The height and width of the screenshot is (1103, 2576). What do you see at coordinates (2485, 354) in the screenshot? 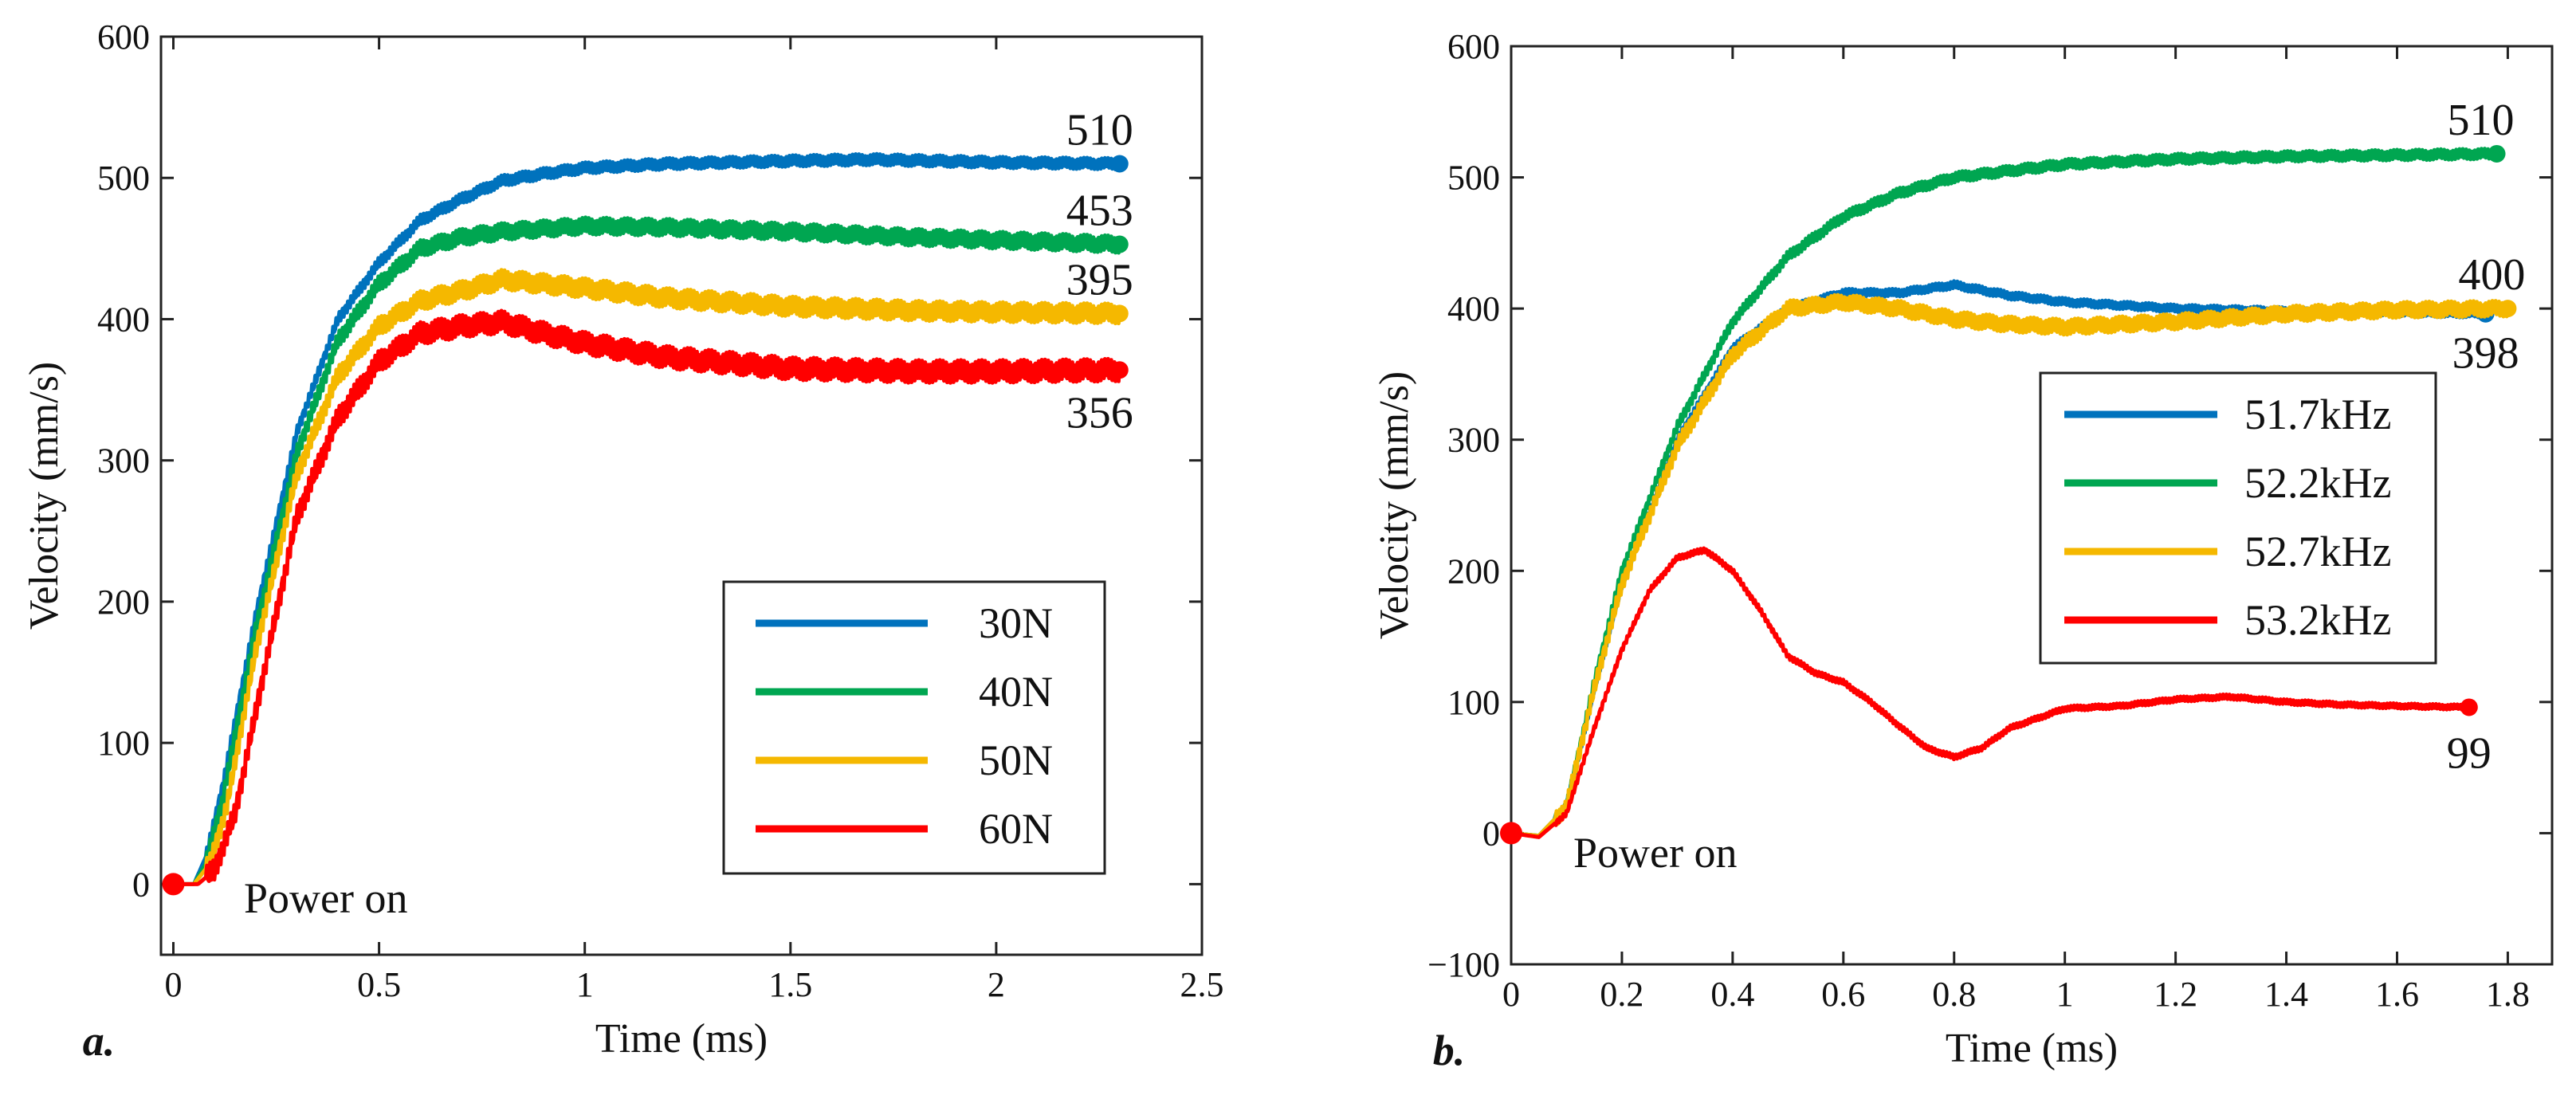
I see `series-end-label: 398` at bounding box center [2485, 354].